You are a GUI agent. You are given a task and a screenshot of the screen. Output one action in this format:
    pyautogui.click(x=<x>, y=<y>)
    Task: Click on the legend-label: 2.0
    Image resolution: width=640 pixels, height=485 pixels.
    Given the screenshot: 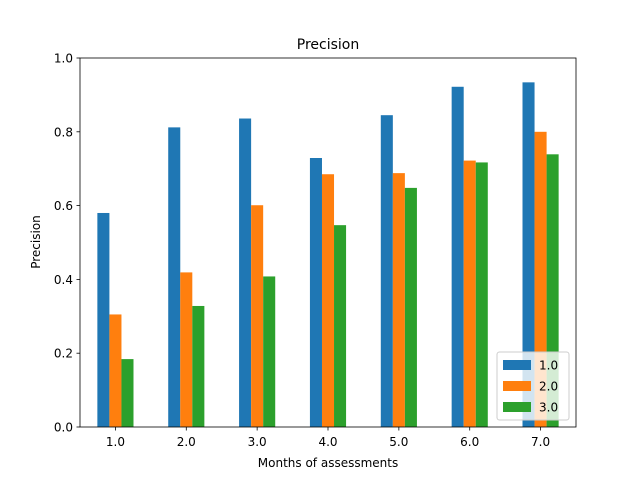 What is the action you would take?
    pyautogui.click(x=548, y=387)
    